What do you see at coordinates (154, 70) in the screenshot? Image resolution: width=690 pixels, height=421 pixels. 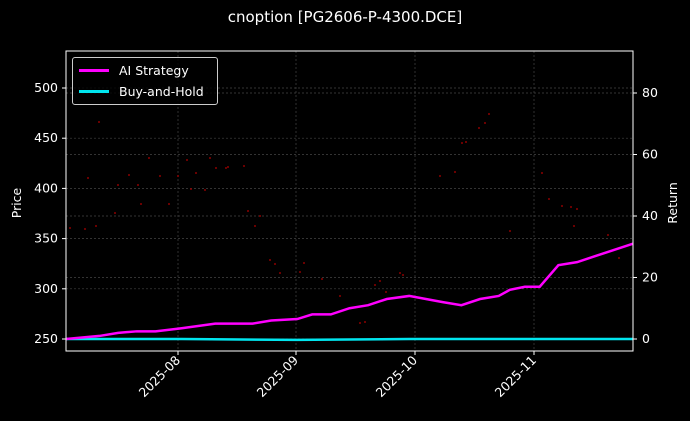 I see `legend-label: AI Strategy` at bounding box center [154, 70].